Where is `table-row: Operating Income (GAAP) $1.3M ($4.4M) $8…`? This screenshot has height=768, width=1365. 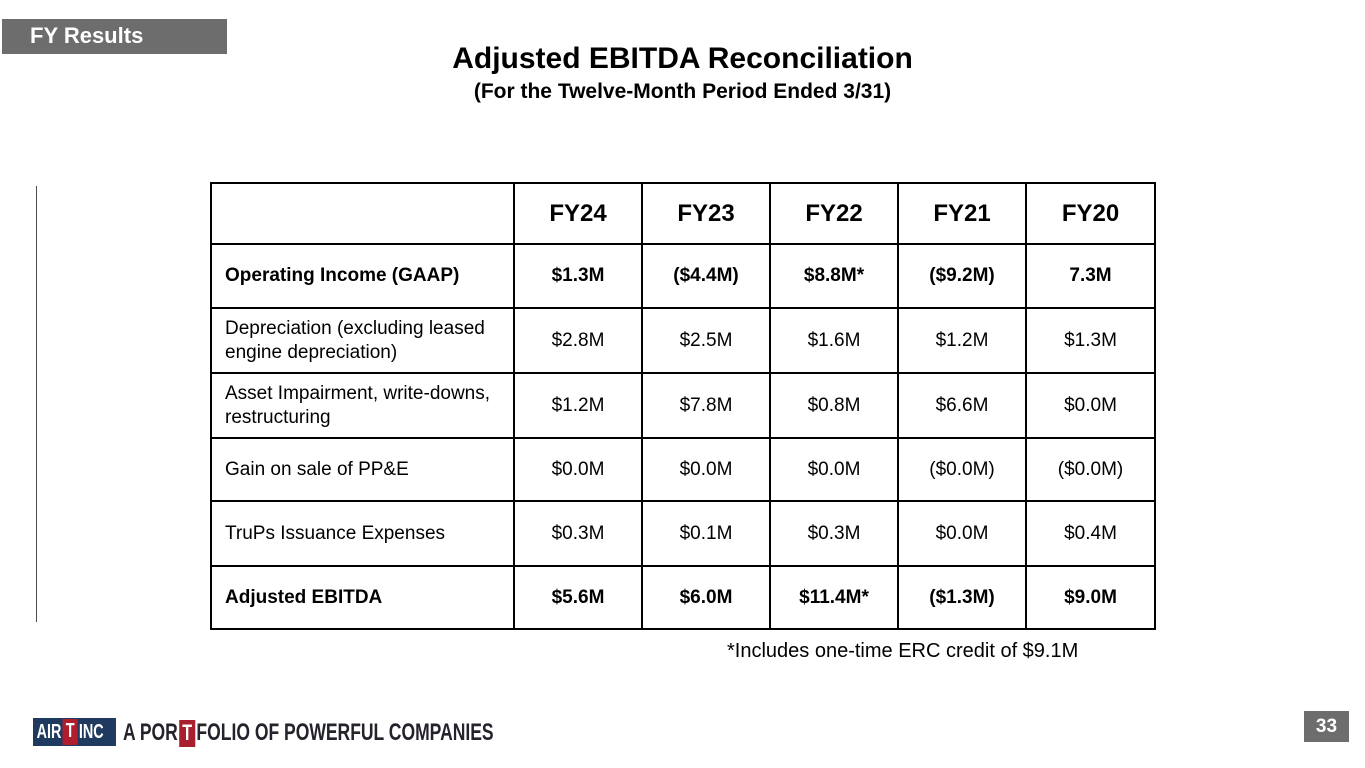
table-row: Operating Income (GAAP) $1.3M ($4.4M) $8… is located at coordinates (683, 276).